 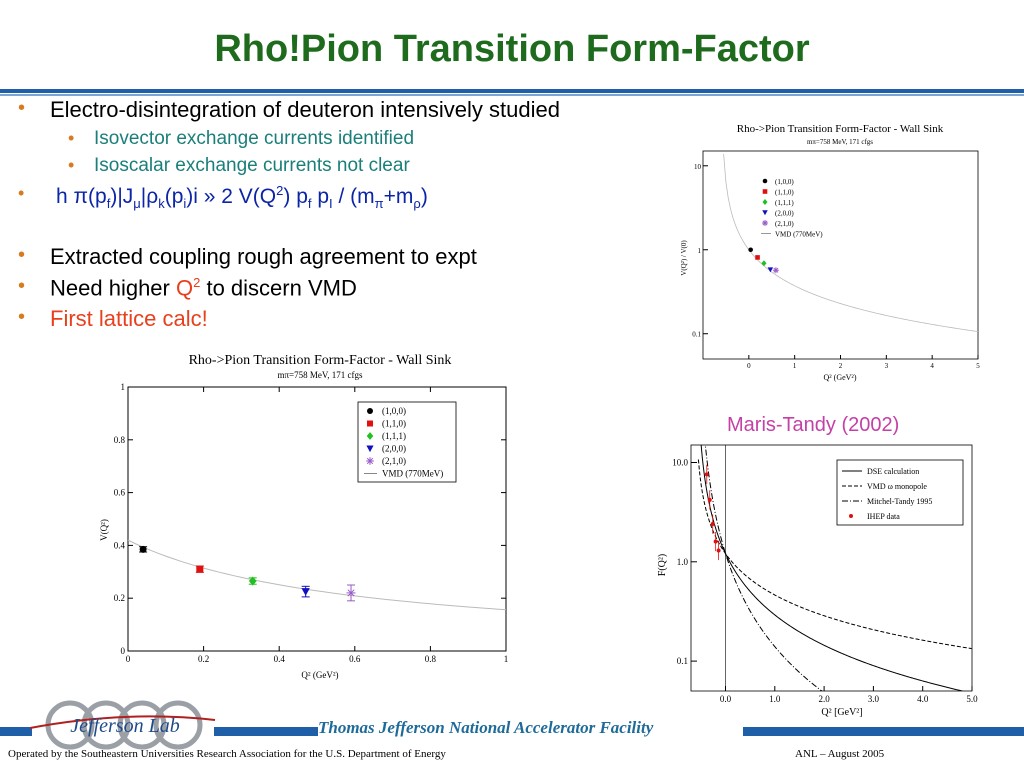 I want to click on chart1-legend-label: (2,1,0), so click(x=394, y=461).